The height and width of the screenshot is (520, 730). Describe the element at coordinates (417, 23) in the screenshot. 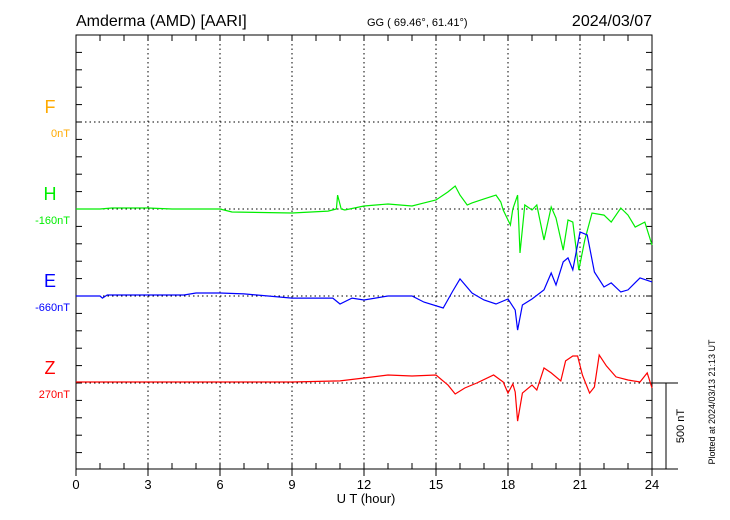

I see `station-coords: GG ( 69.46°, 61.41°)` at that location.